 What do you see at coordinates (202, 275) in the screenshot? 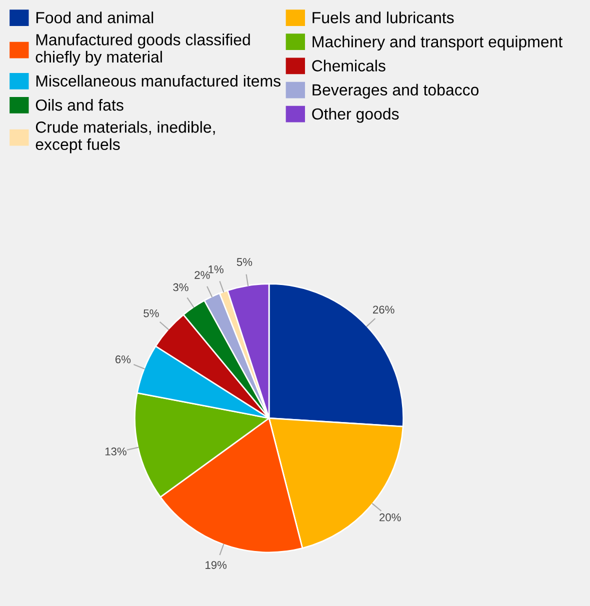
I see `data-label: 2%` at bounding box center [202, 275].